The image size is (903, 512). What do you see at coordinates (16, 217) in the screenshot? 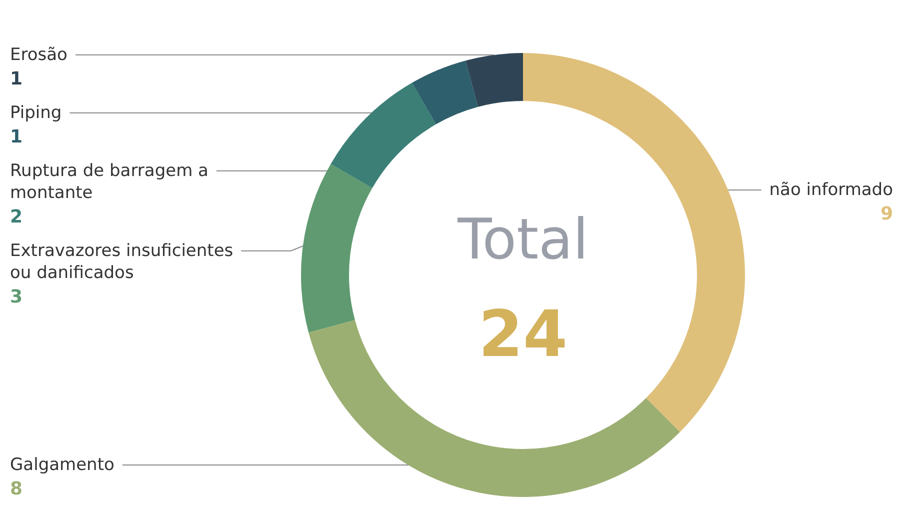
I see `data-label: 2` at bounding box center [16, 217].